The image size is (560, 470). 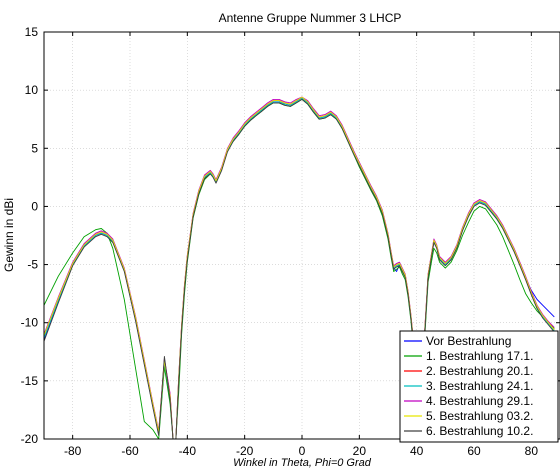 I want to click on y-tick-label: -15, so click(x=30, y=381).